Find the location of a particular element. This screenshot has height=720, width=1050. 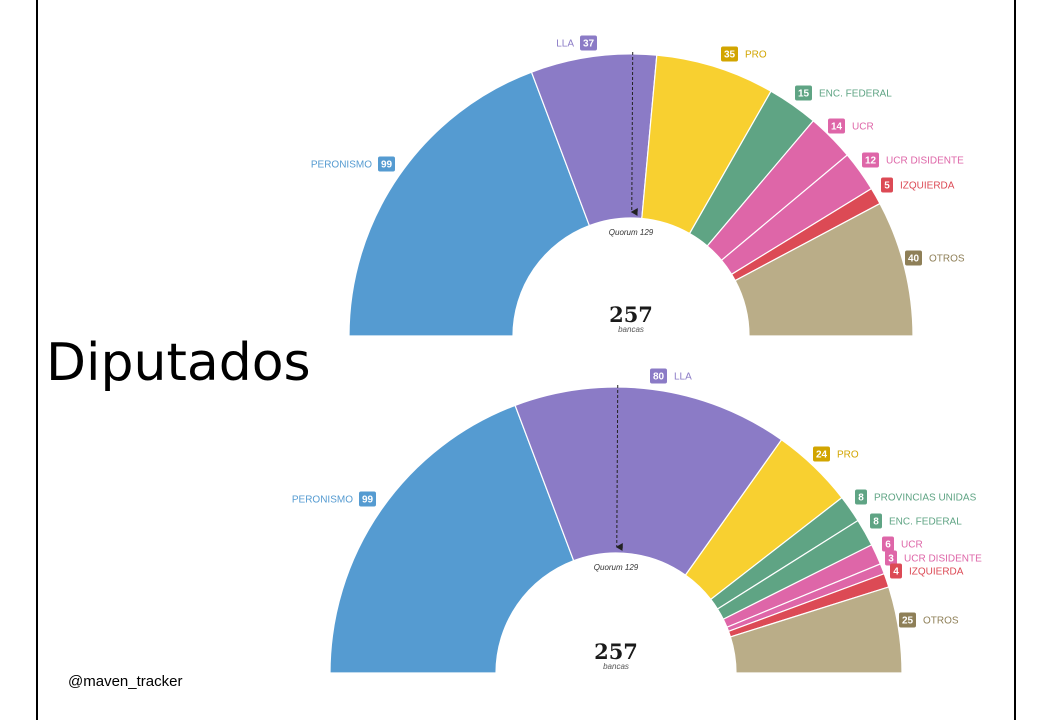

seat-count: 15 is located at coordinates (804, 94).